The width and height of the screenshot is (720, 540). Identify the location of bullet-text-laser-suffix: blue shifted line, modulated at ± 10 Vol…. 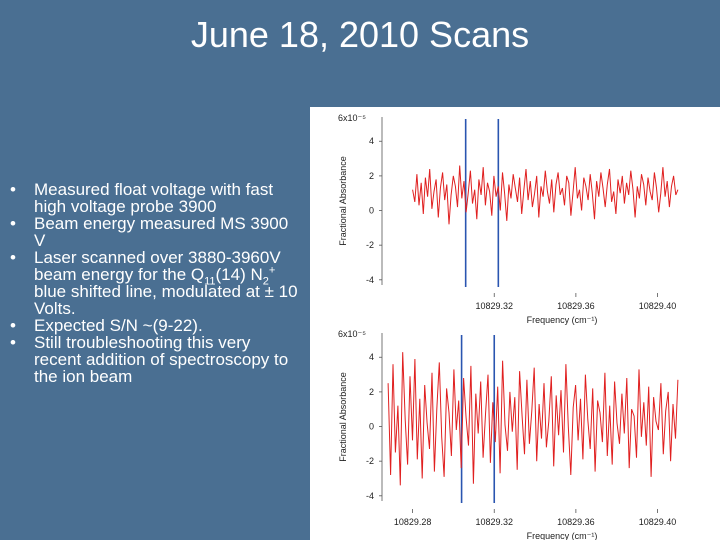
(166, 300).